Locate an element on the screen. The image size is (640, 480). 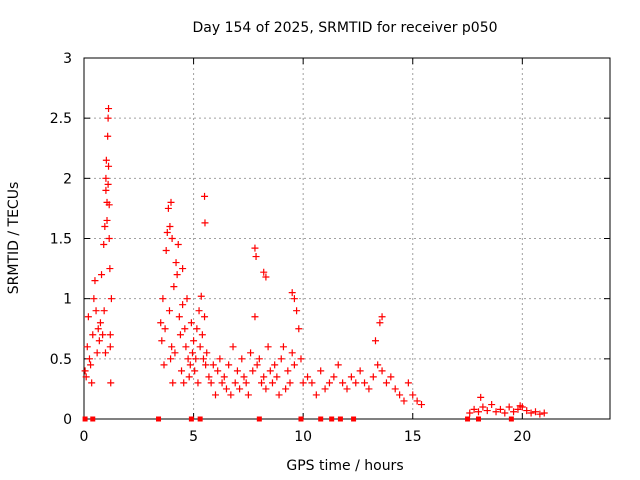
y-axis-label: SRMTID / TECUs is located at coordinates (14, 238).